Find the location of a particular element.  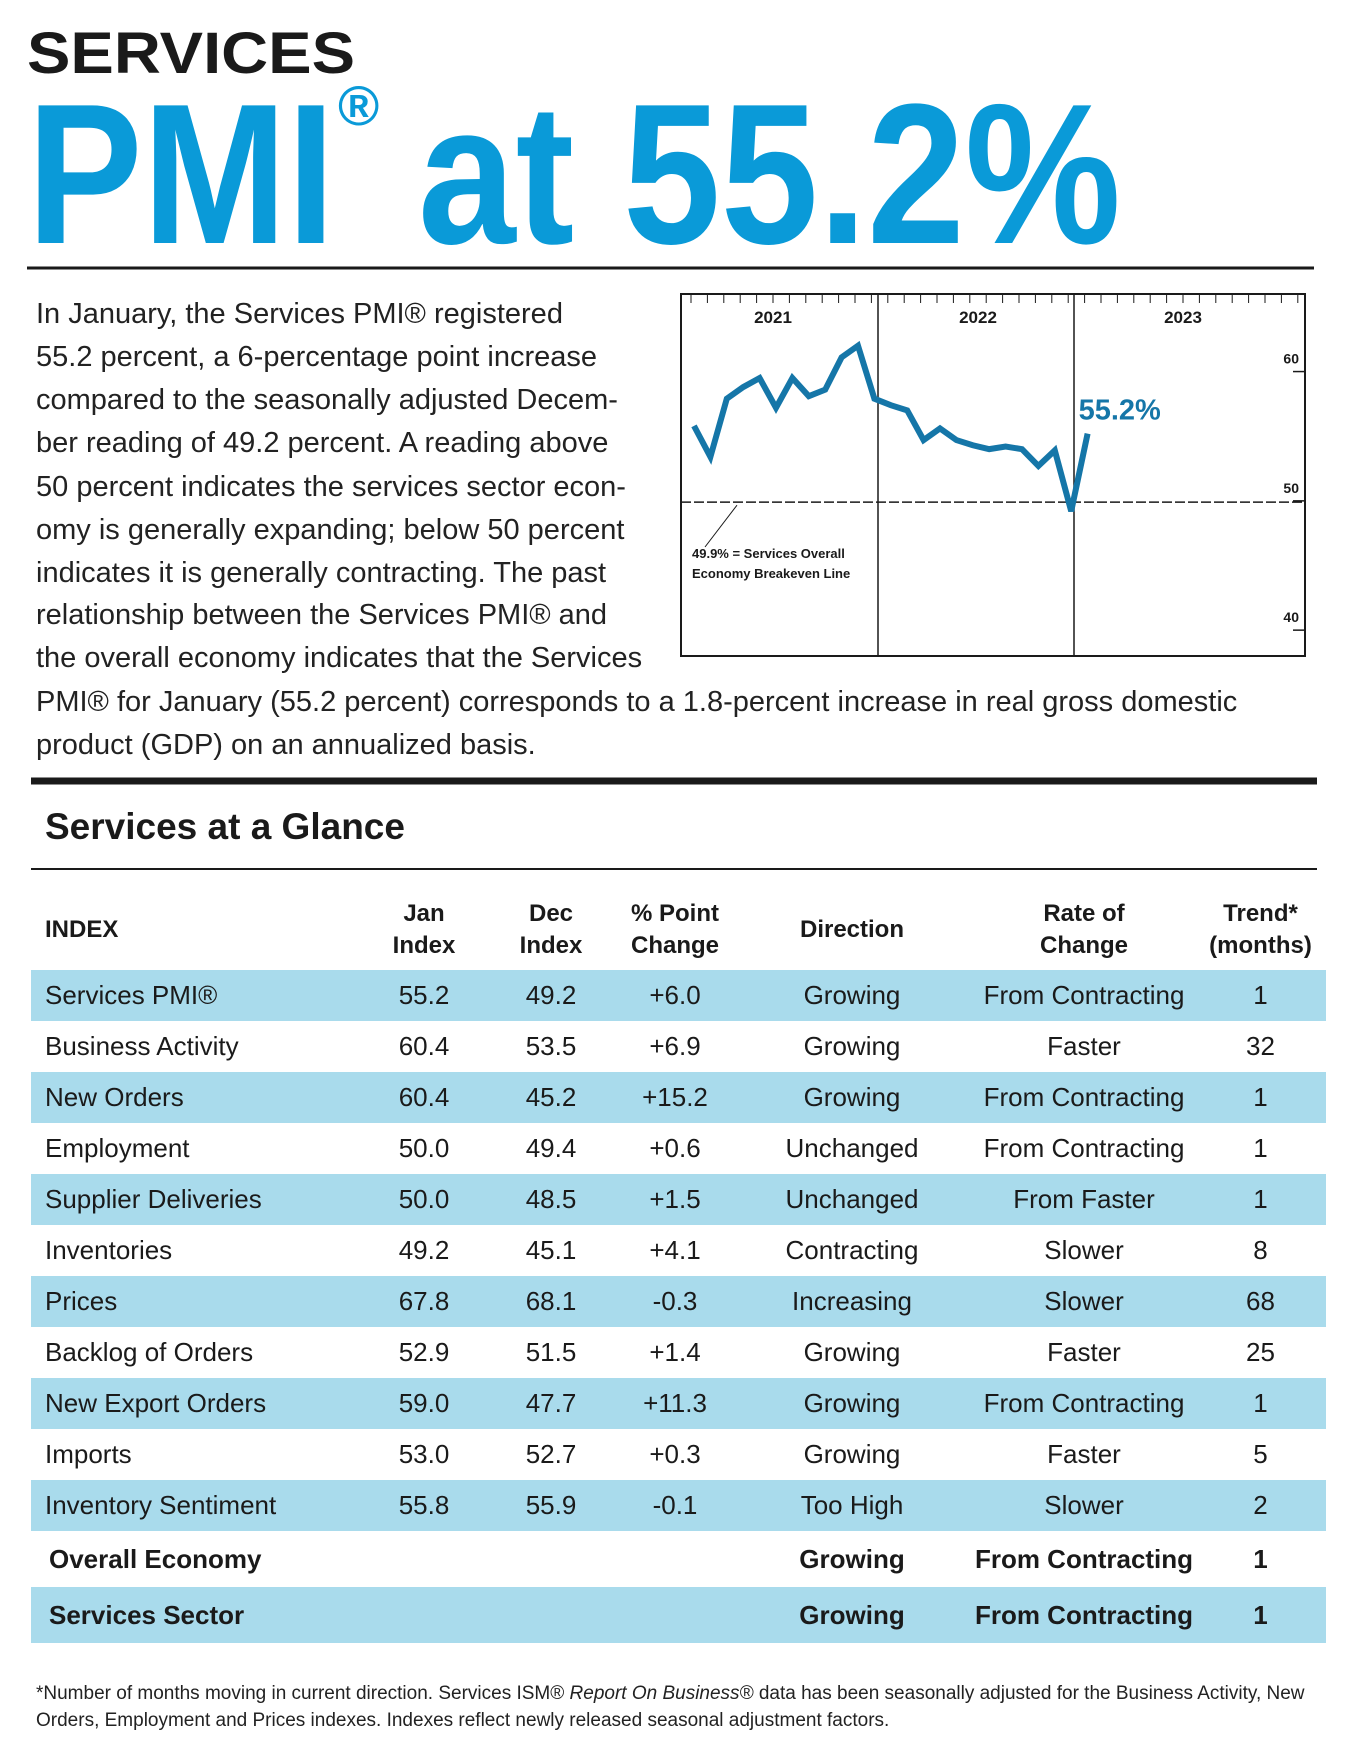

header-text: Change is located at coordinates (674, 945).